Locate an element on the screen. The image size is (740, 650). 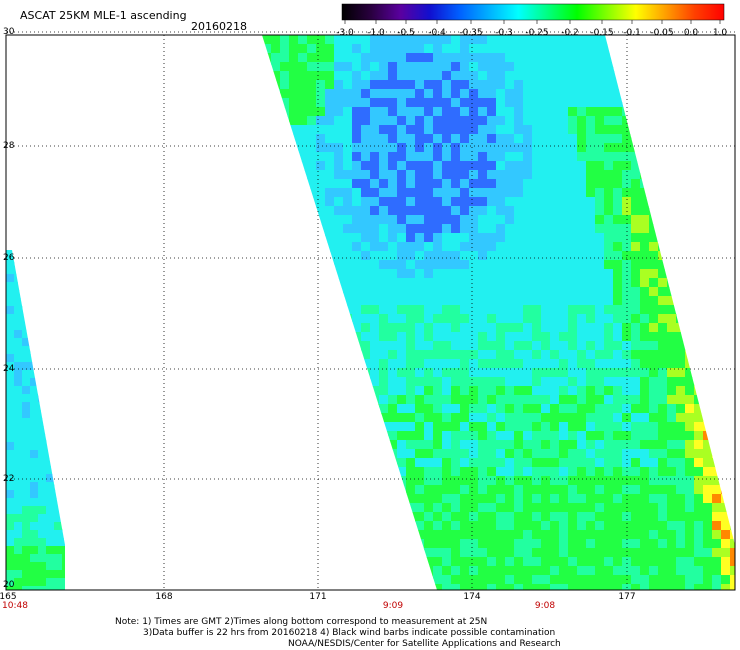
colorbar-label: -0.3 is located at coordinates (504, 33).